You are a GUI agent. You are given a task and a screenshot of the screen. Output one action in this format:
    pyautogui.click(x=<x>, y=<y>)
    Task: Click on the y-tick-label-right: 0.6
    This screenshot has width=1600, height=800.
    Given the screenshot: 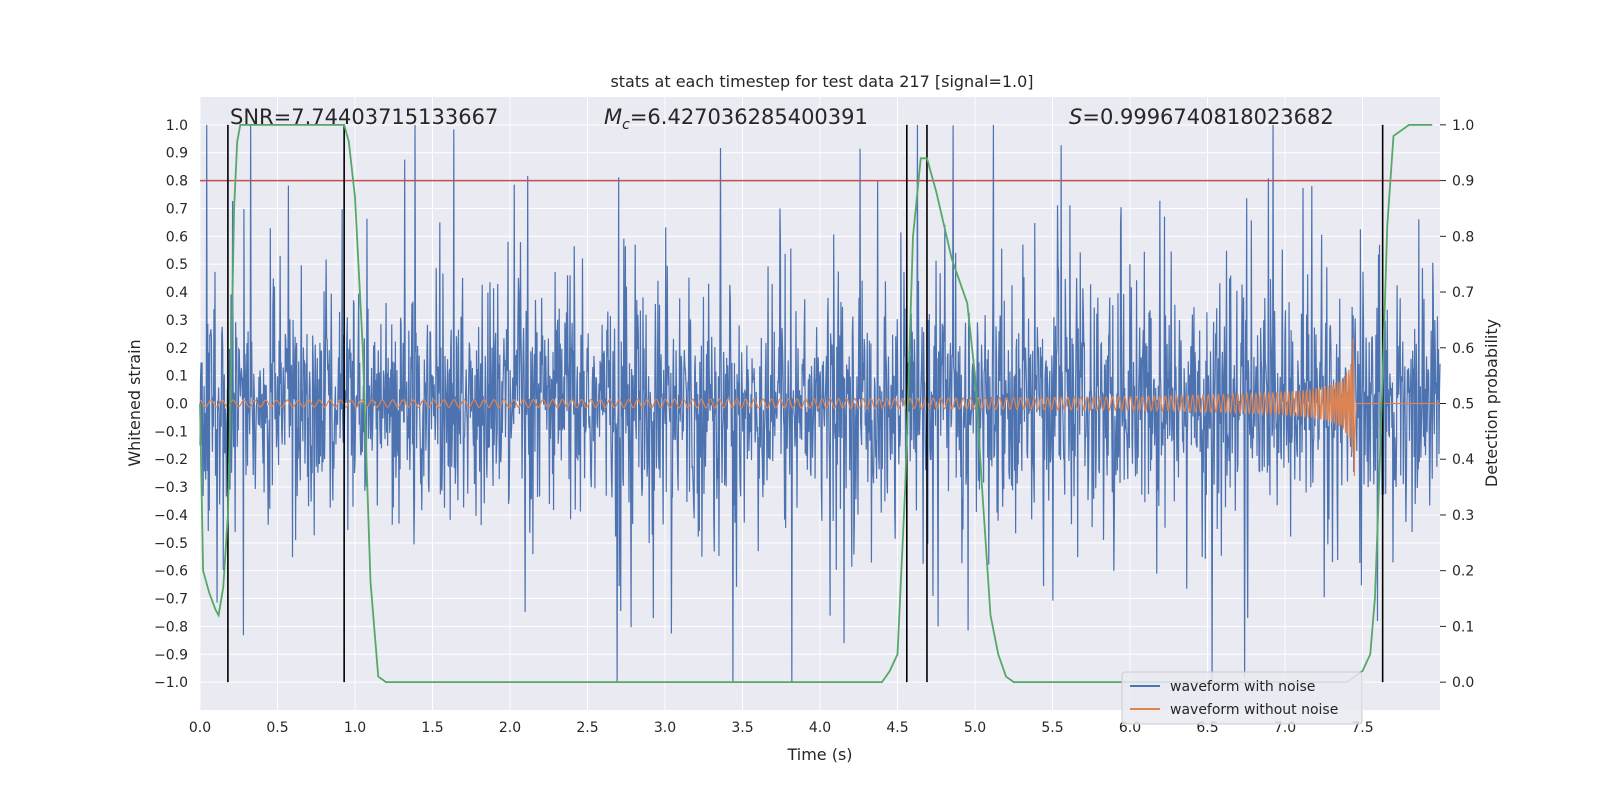 What is the action you would take?
    pyautogui.click(x=1463, y=349)
    